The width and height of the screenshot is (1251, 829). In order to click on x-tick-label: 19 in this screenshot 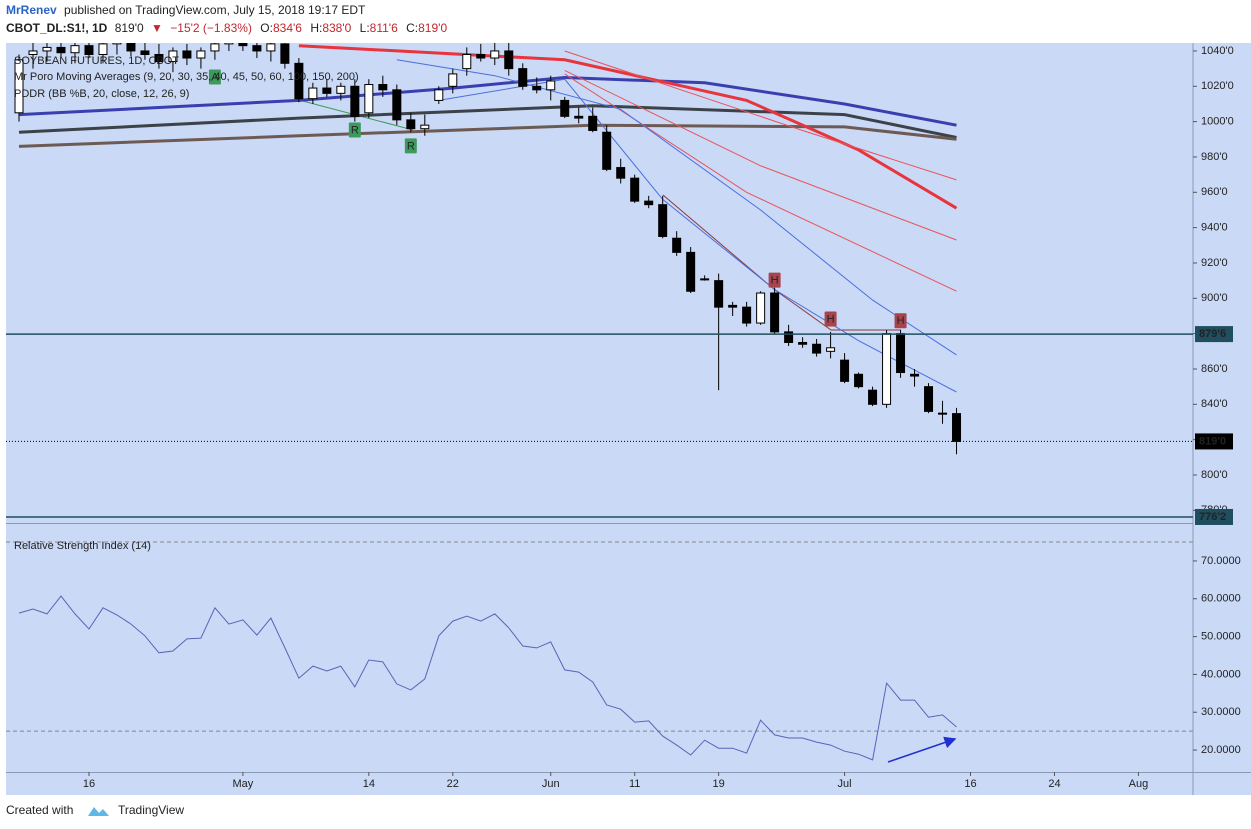, I will do `click(719, 784)`.